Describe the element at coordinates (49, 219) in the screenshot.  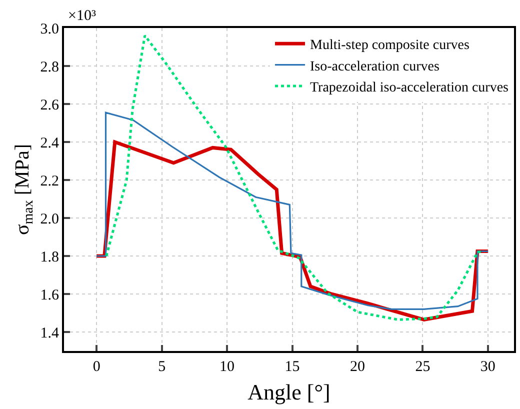
I see `y-tick-label: 2.0` at that location.